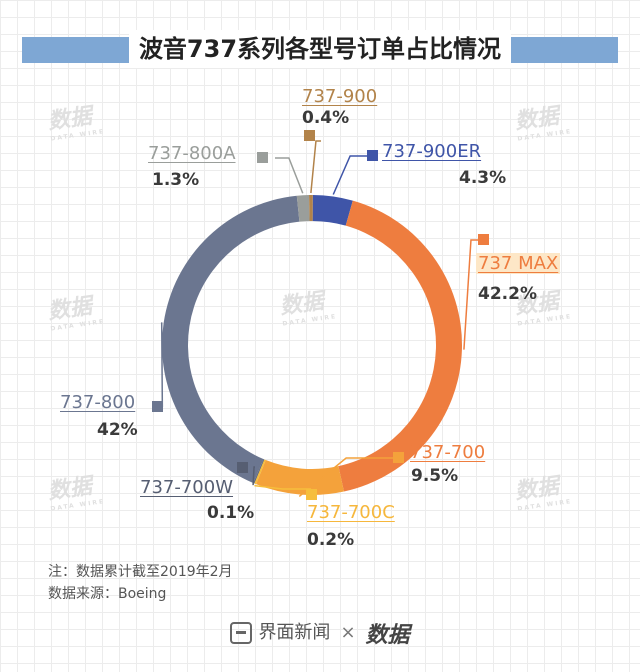 This screenshot has width=640, height=672. I want to click on slice-737-max, so click(400, 346).